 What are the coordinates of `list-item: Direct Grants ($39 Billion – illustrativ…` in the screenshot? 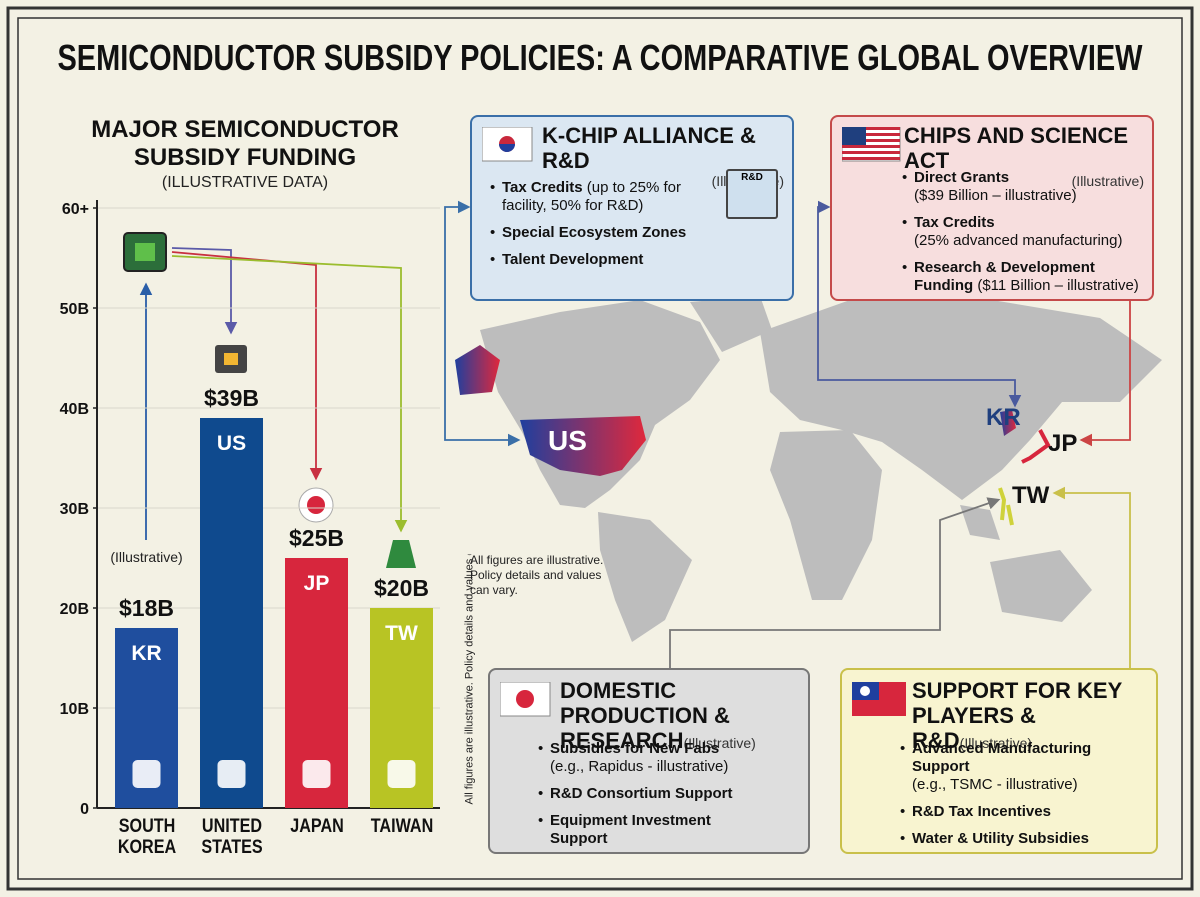 It's located at (1022, 187).